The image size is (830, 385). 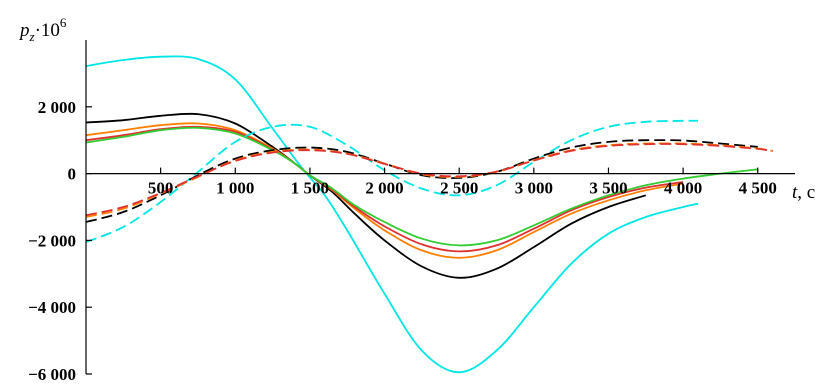 I want to click on y-tick-label: −2 000, so click(x=52, y=240).